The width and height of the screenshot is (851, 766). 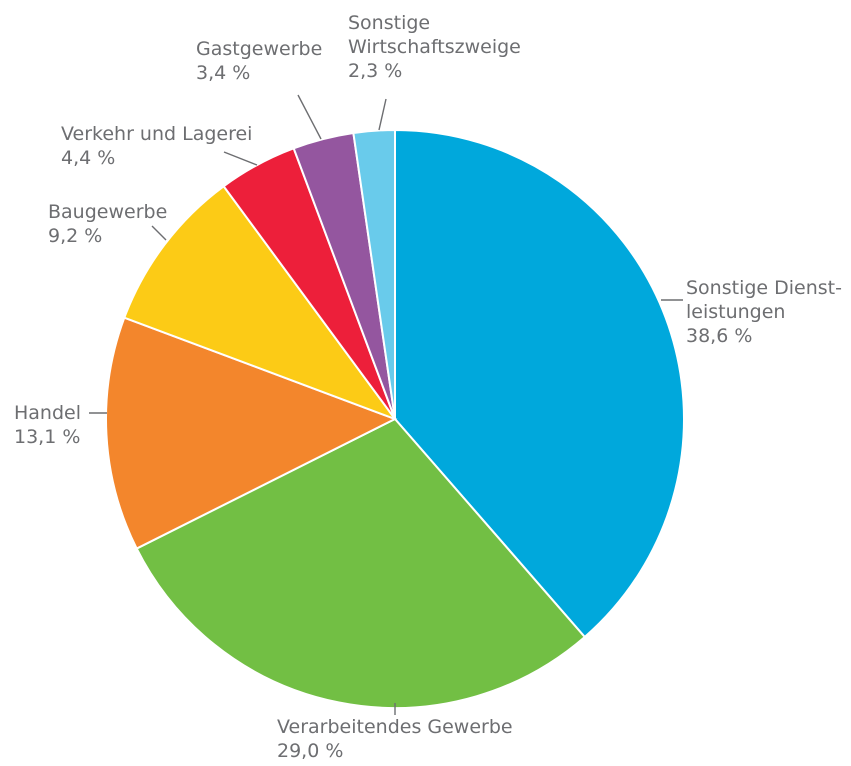 What do you see at coordinates (75, 236) in the screenshot?
I see `slice-value-label-3: 9,2 %` at bounding box center [75, 236].